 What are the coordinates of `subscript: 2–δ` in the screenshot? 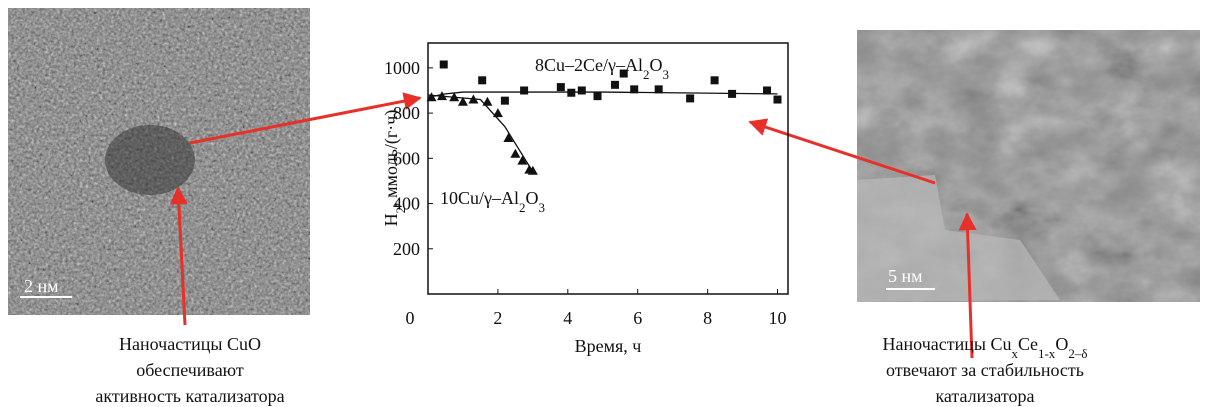 It's located at (1077, 353).